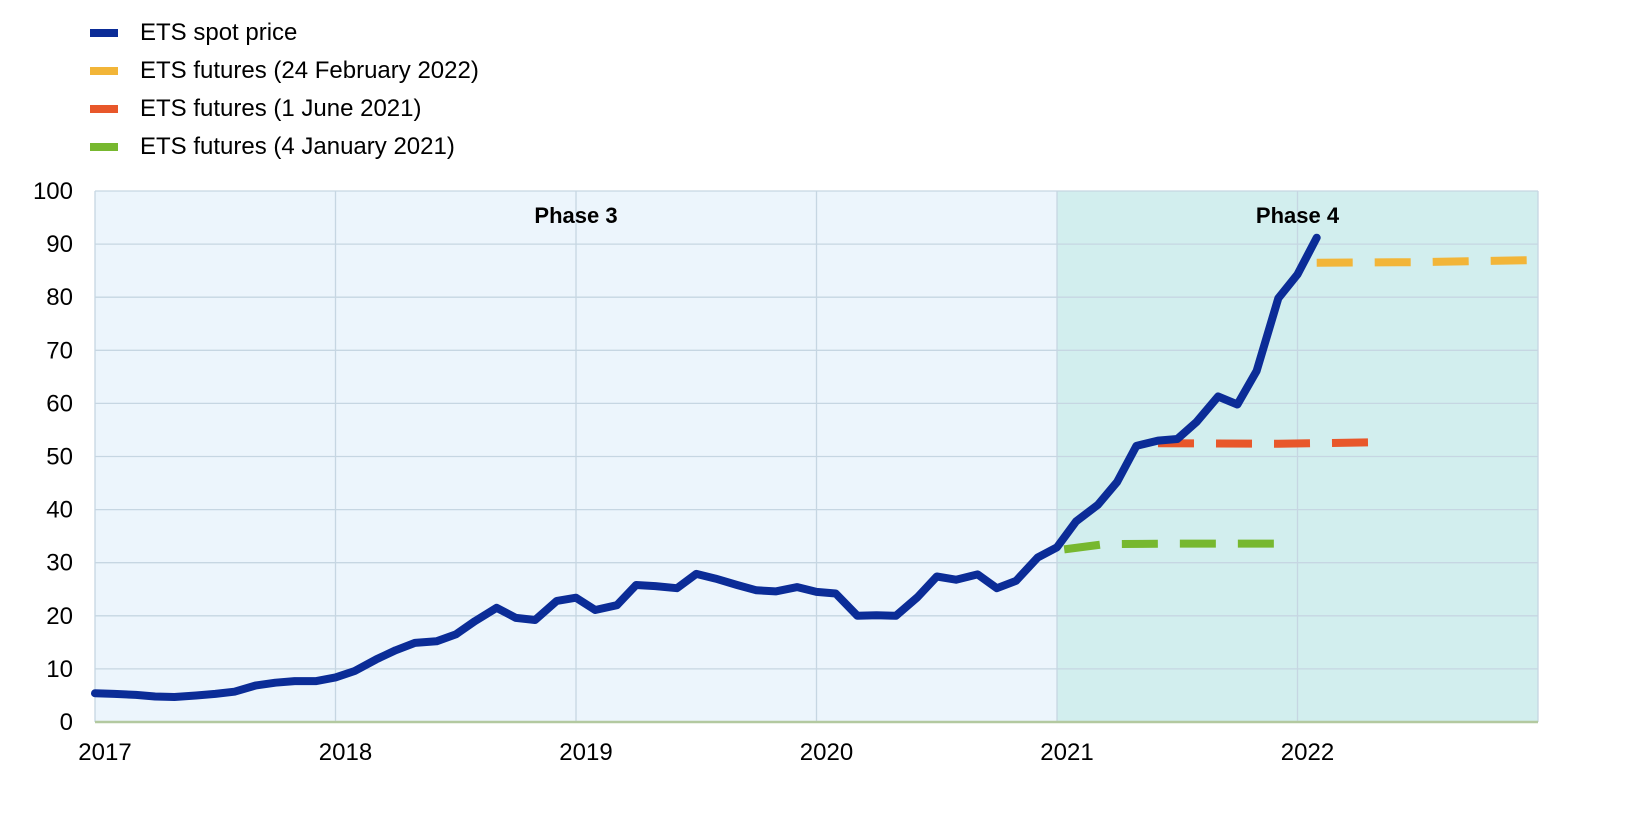 The height and width of the screenshot is (824, 1638). I want to click on legend-item-futures-feb-2022: ETS futures (24 February 2022), so click(284, 71).